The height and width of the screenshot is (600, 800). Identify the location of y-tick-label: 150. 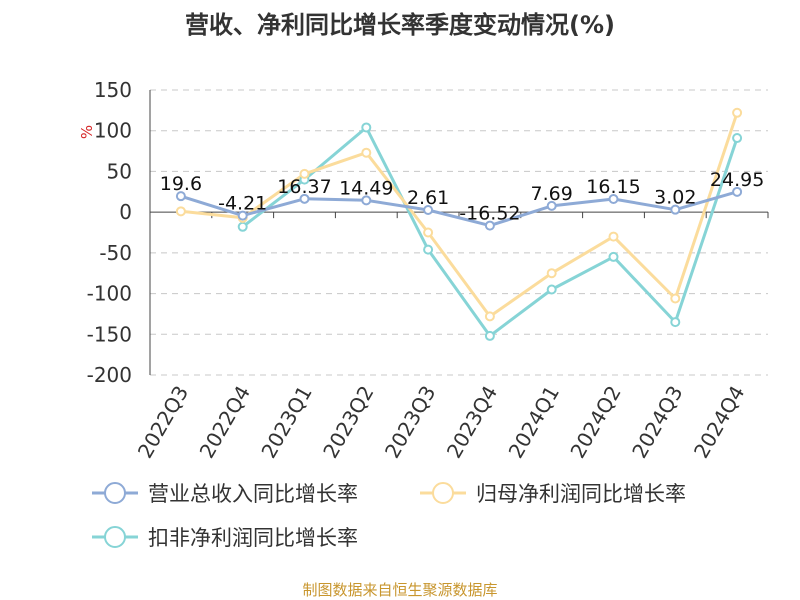
(113, 90).